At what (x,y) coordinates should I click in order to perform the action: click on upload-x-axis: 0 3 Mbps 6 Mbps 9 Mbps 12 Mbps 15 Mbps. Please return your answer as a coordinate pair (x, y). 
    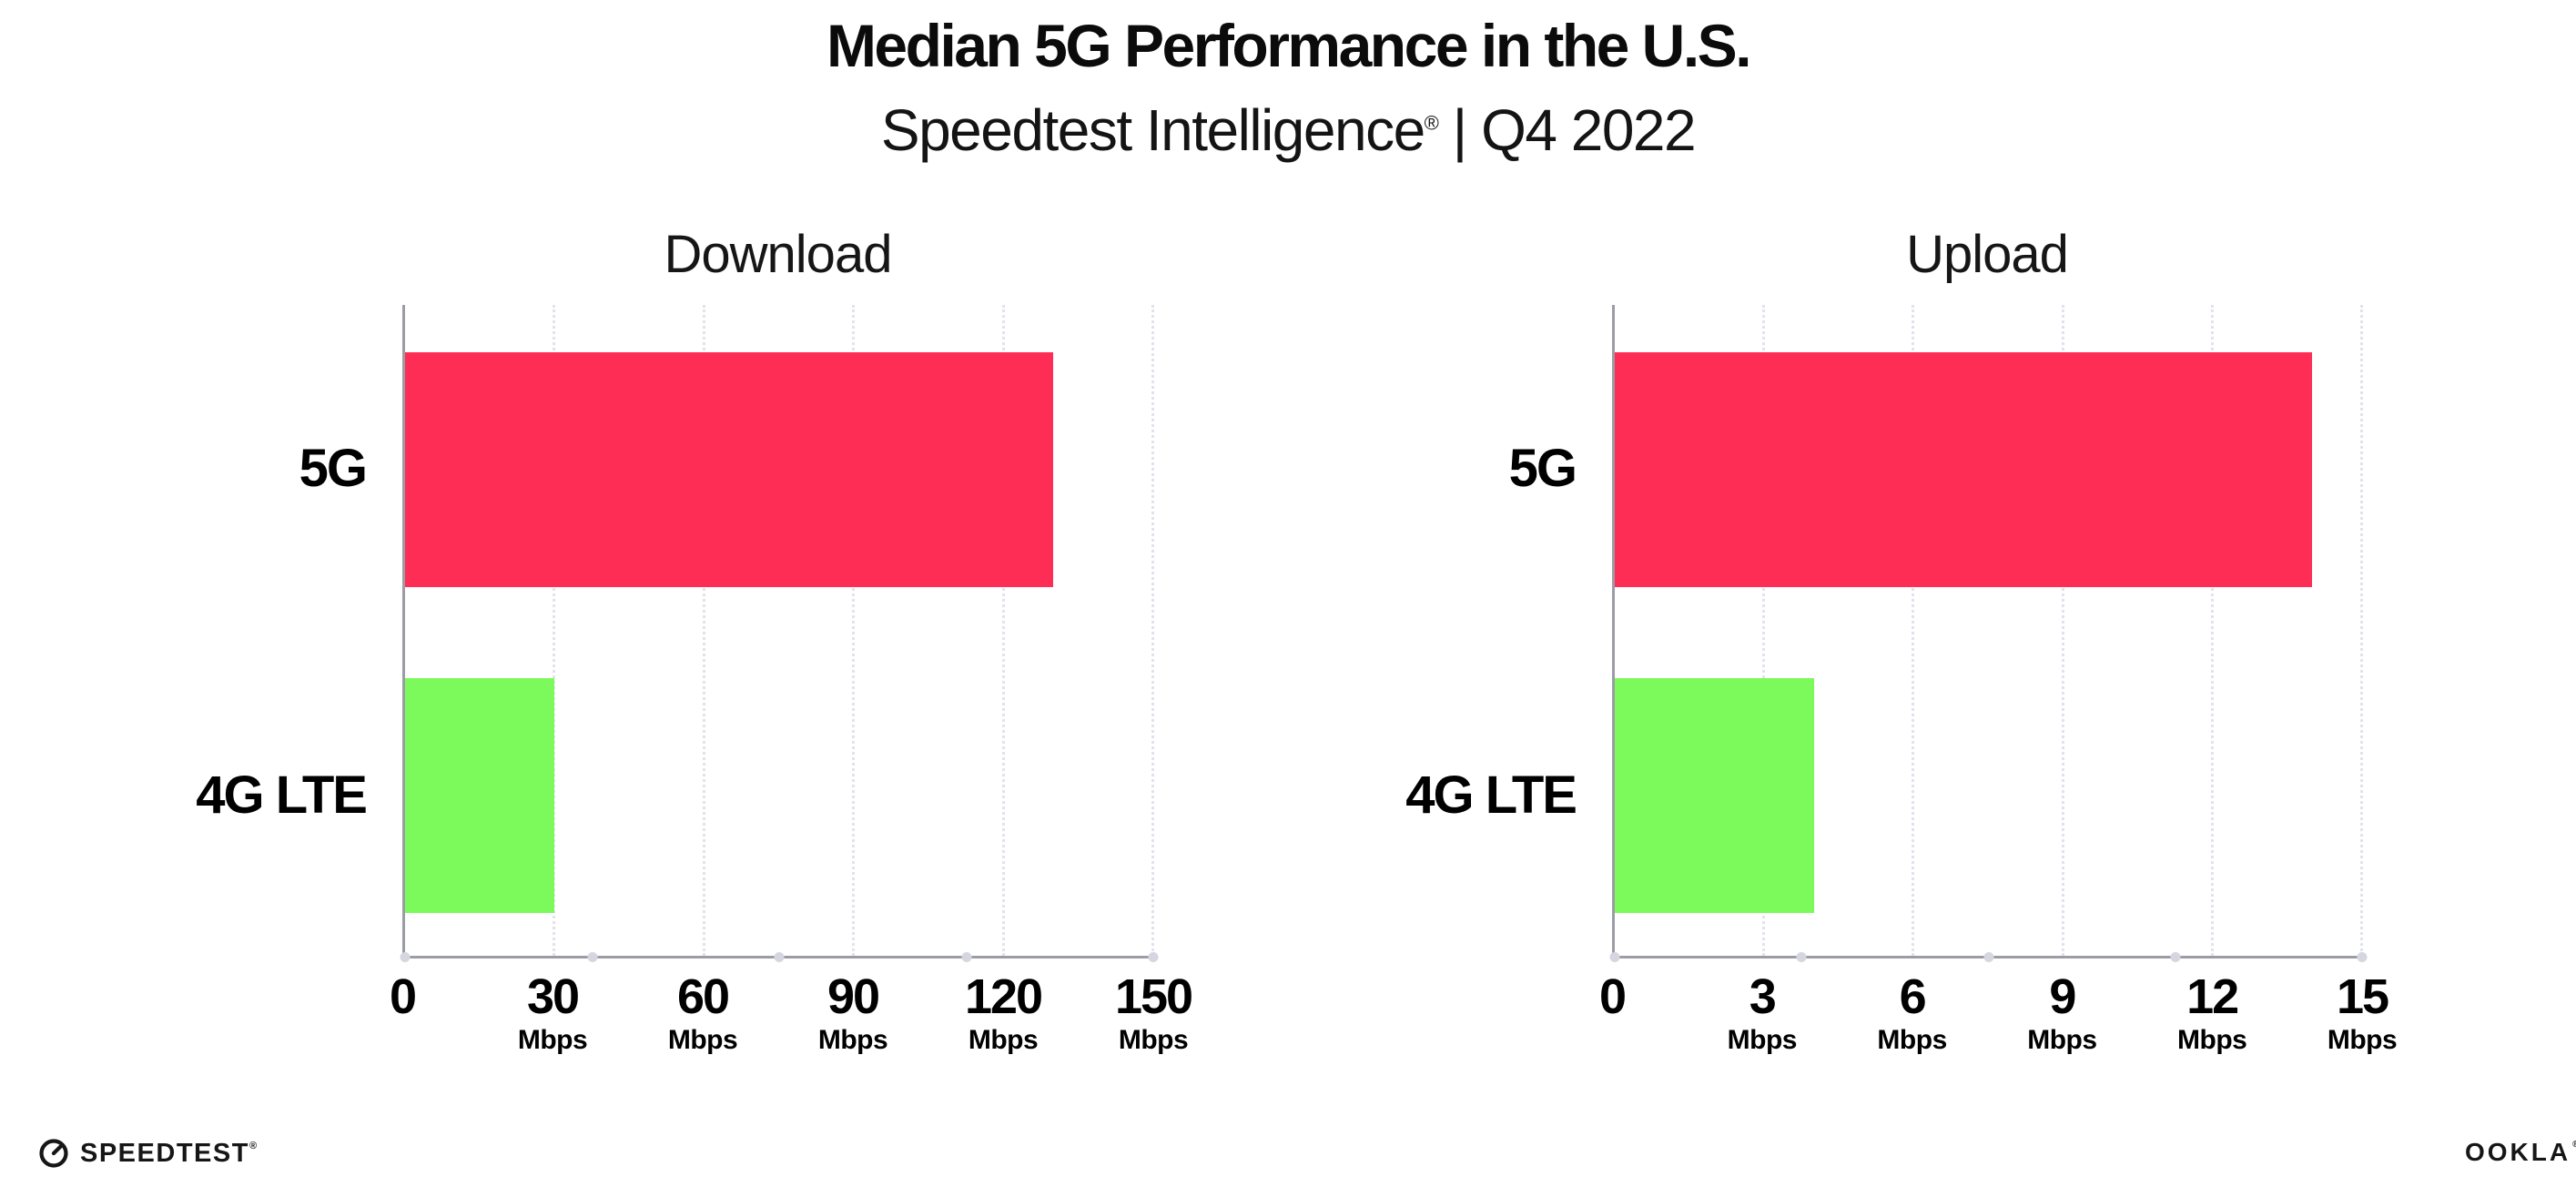
    Looking at the image, I should click on (1999, 1043).